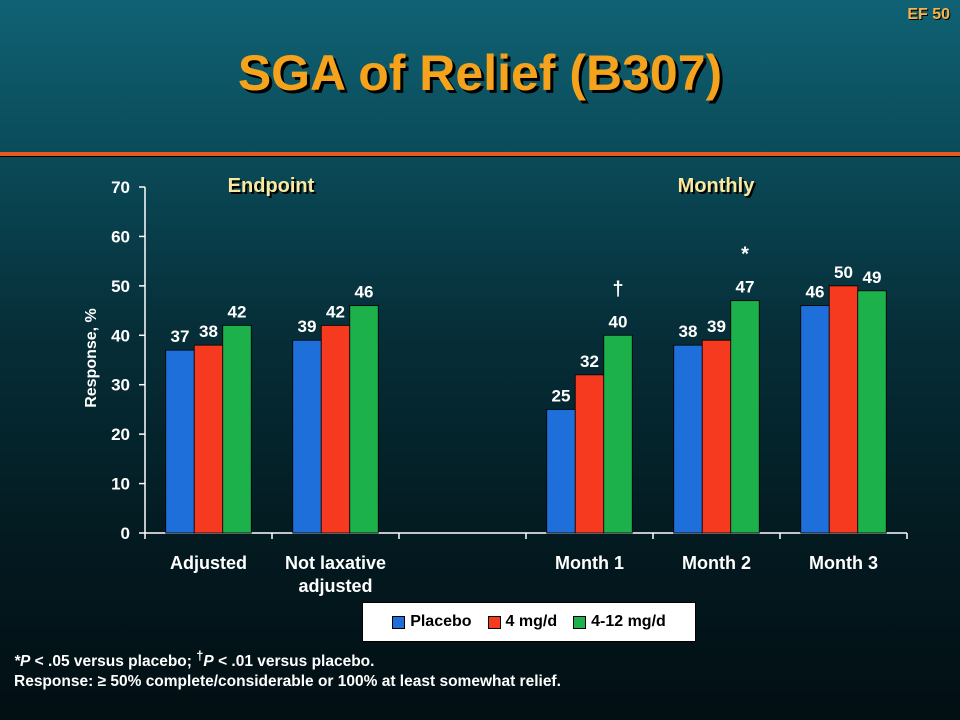 The image size is (960, 720). I want to click on x-category-label: Month 2, so click(716, 563).